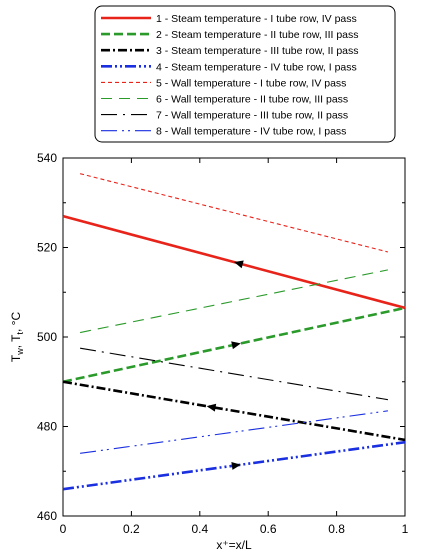 This screenshot has width=426, height=550. I want to click on y-tick-label: 520, so click(47, 248).